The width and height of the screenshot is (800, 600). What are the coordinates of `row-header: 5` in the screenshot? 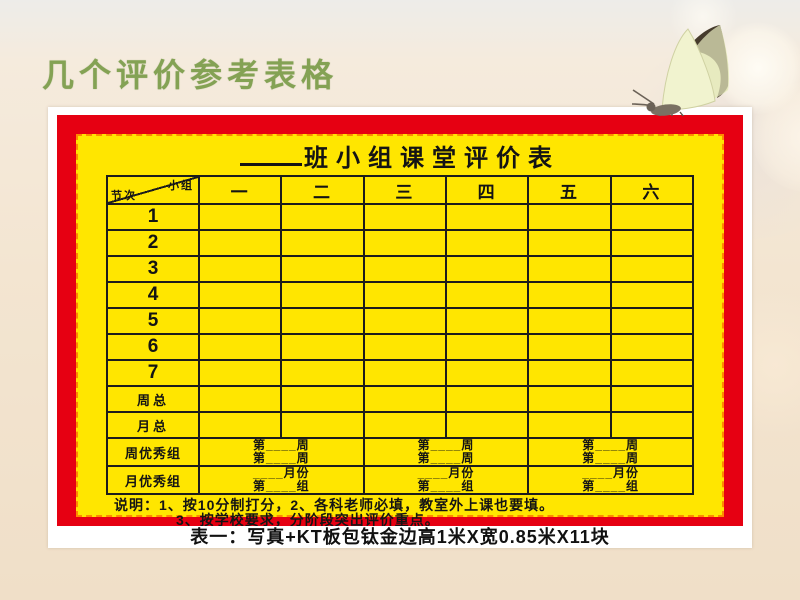 It's located at (153, 321).